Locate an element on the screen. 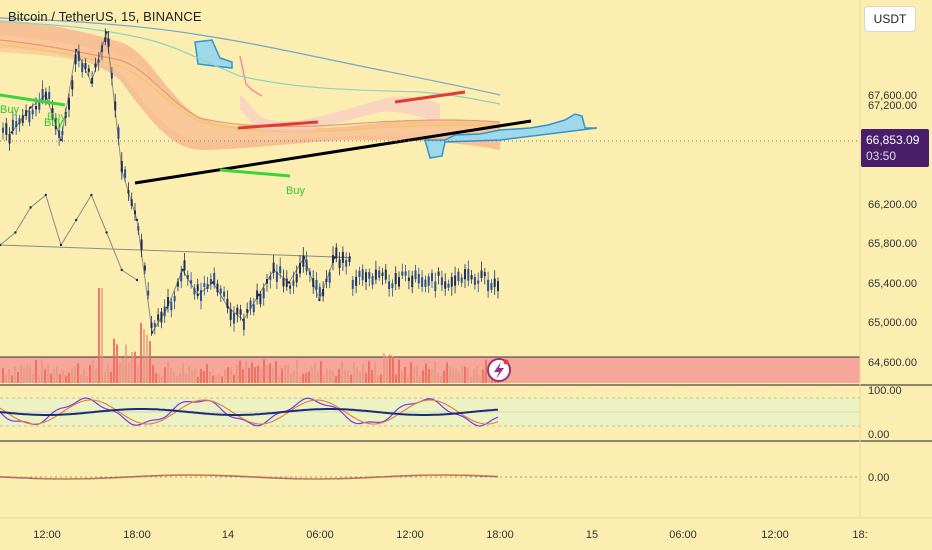  time-tick-label: 06:00 is located at coordinates (320, 535).